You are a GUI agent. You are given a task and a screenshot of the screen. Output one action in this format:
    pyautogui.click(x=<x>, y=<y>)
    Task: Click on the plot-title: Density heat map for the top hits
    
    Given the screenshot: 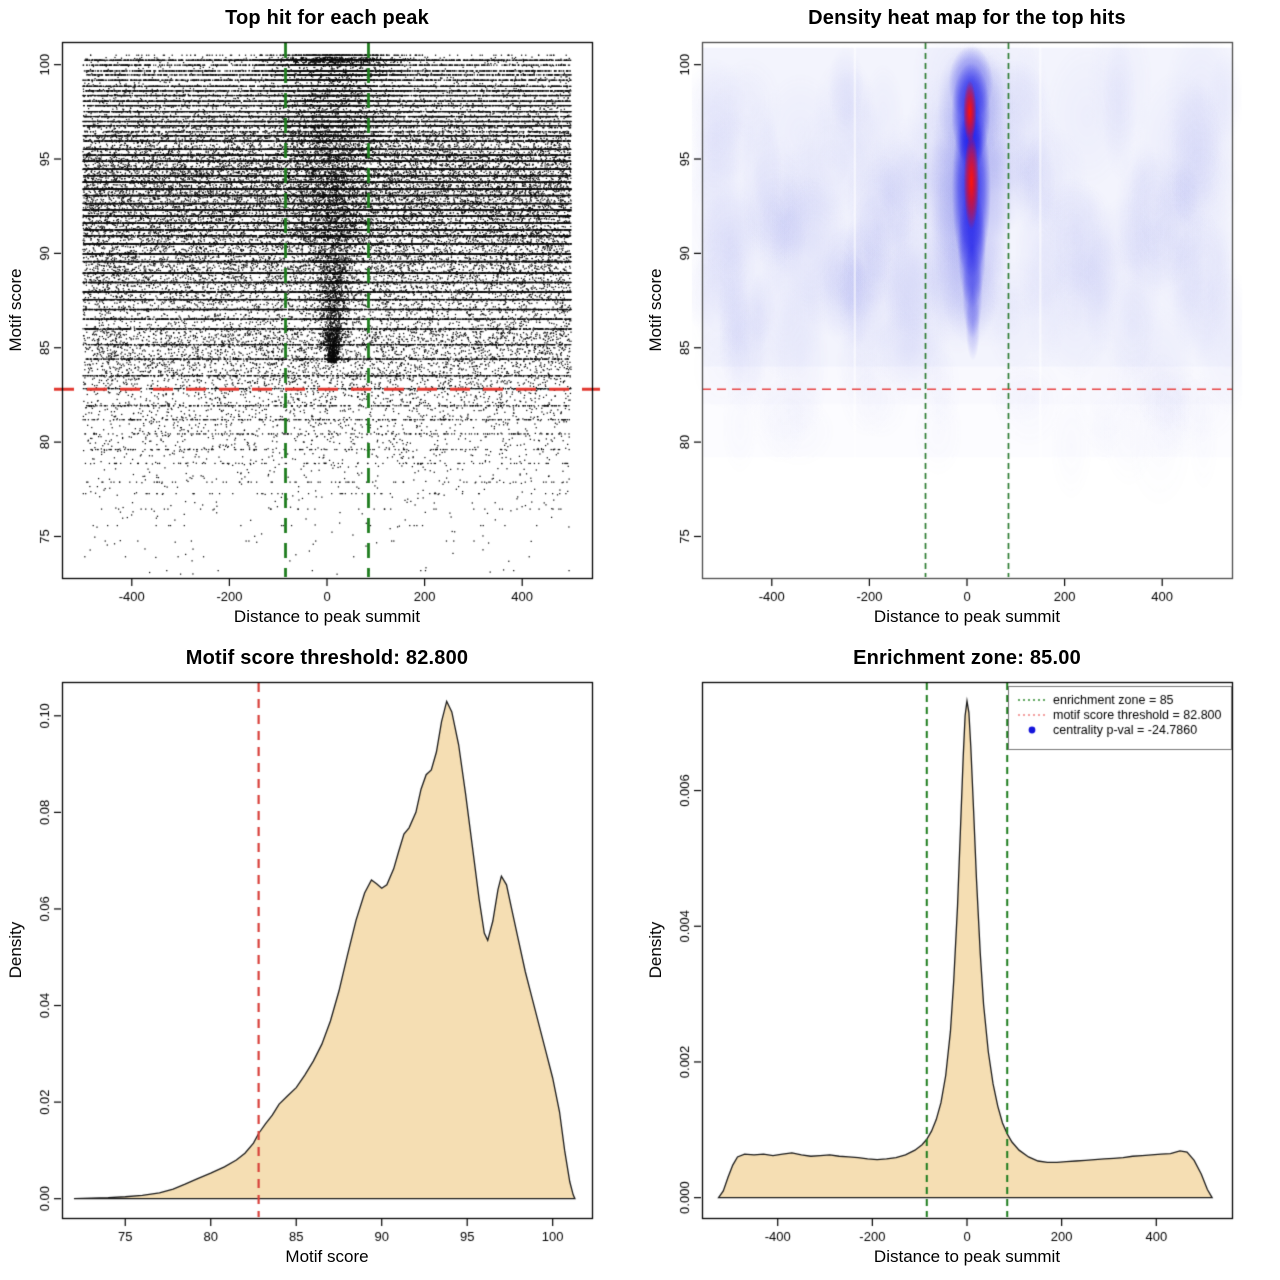 What is the action you would take?
    pyautogui.click(x=967, y=18)
    